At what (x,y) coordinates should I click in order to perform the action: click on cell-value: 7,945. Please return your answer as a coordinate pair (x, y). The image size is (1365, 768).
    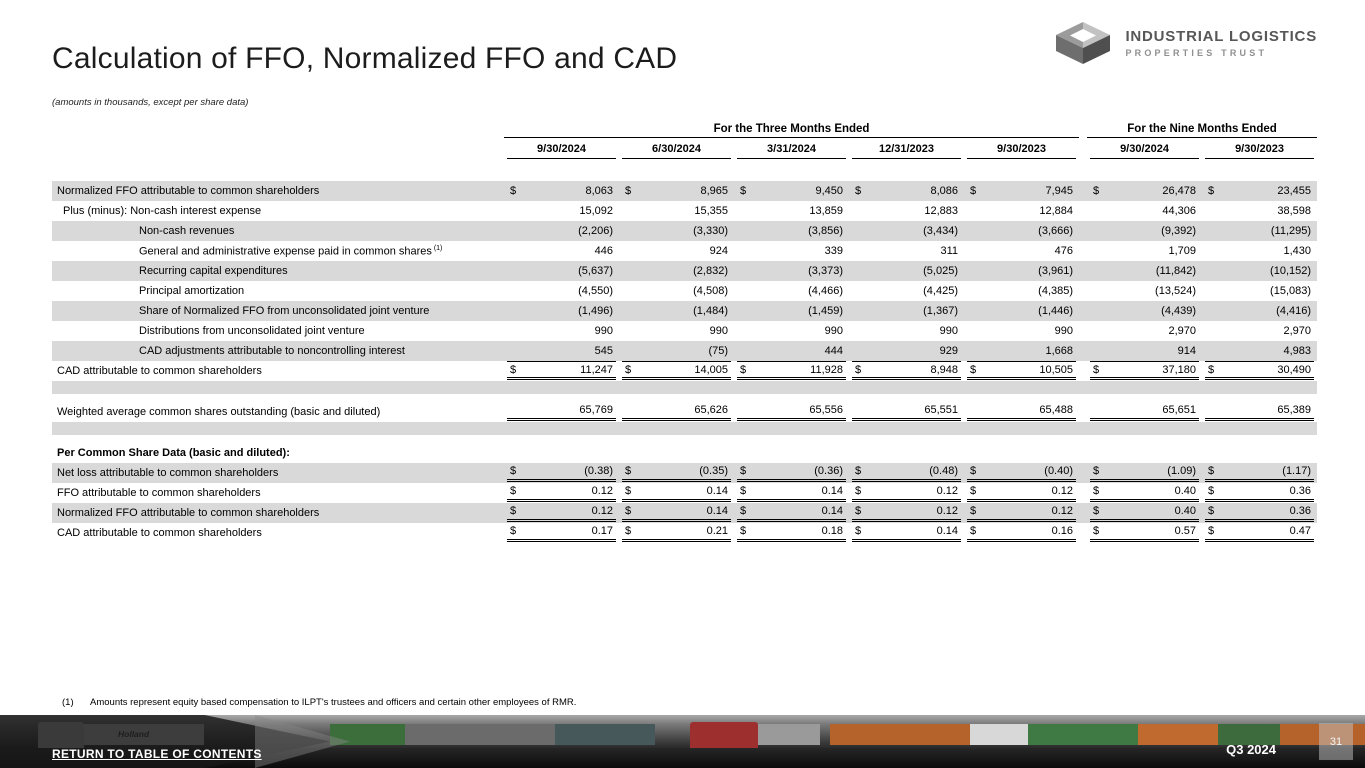
    Looking at the image, I should click on (1059, 191).